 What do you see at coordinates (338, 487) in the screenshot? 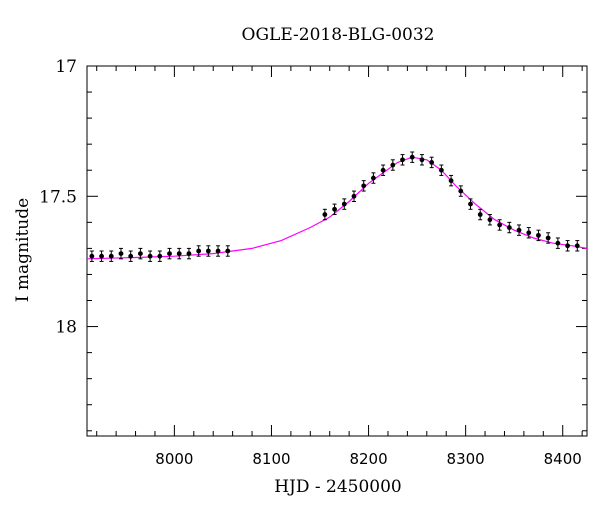
I see `x-axis-label: HJD - 2450000` at bounding box center [338, 487].